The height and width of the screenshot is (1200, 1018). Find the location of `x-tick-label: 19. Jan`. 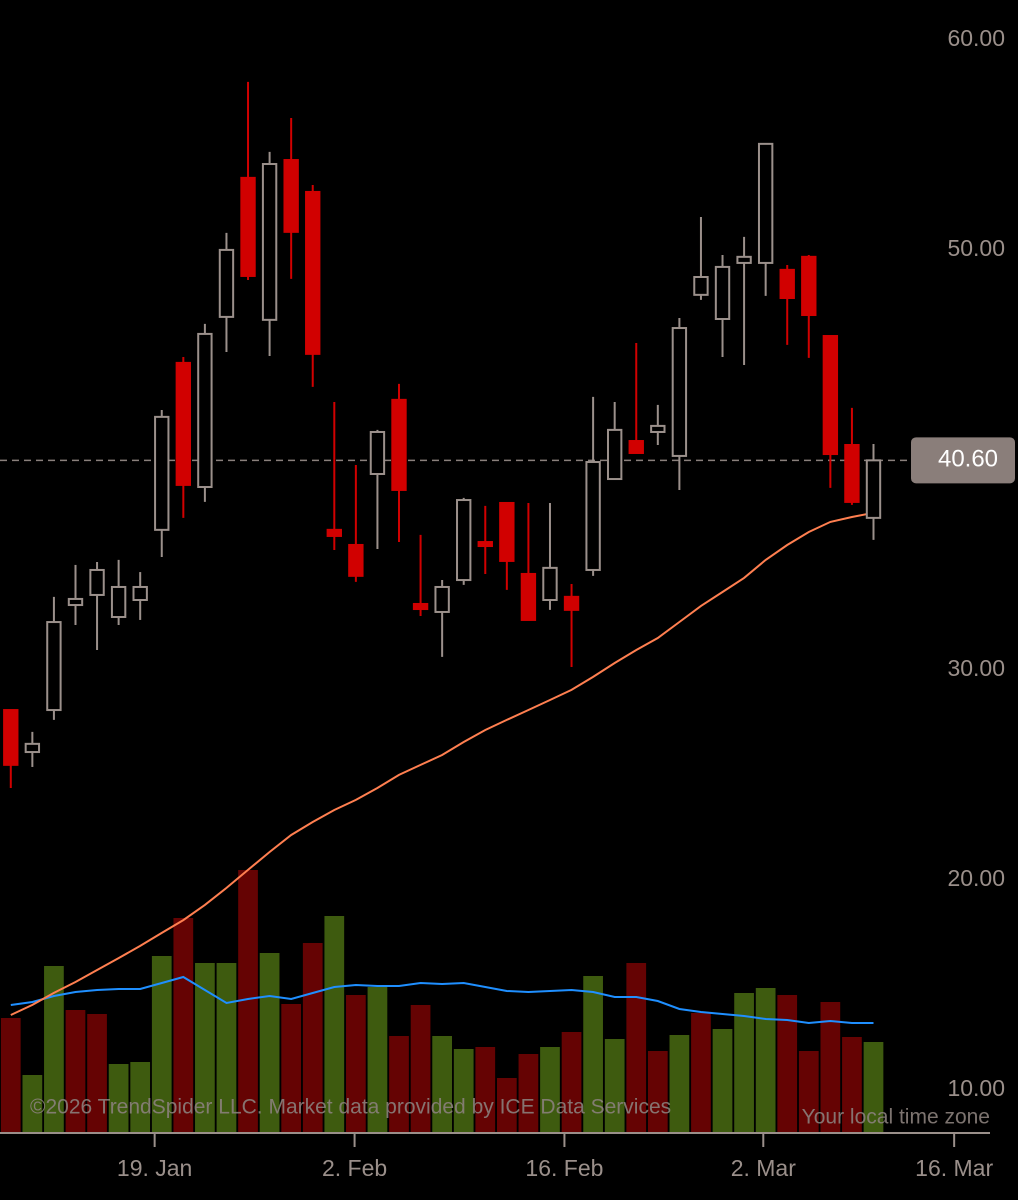

x-tick-label: 19. Jan is located at coordinates (154, 1168).